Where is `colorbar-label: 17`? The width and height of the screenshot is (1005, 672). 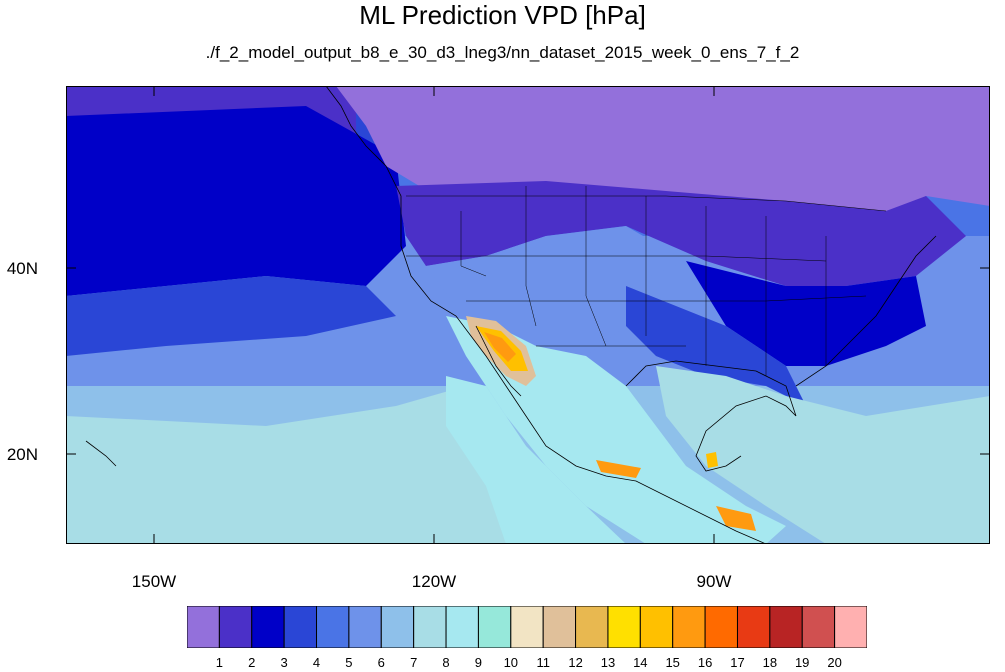 colorbar-label: 17 is located at coordinates (737, 662).